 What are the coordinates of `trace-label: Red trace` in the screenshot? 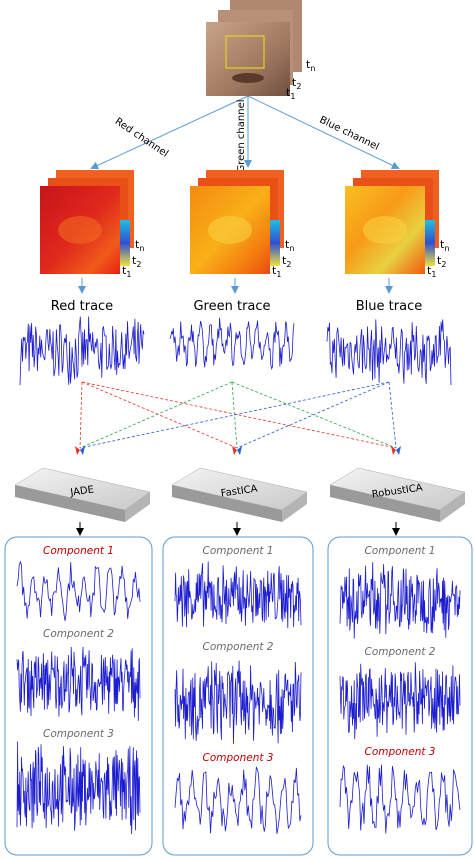 It's located at (82, 306).